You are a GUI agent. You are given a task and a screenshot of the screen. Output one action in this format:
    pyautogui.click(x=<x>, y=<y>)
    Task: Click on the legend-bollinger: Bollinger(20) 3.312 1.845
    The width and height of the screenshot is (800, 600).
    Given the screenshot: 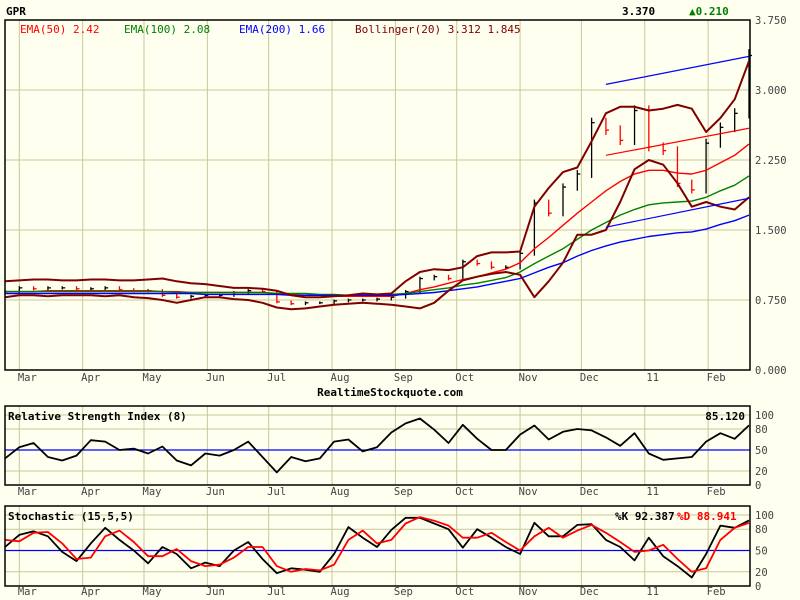 What is the action you would take?
    pyautogui.click(x=438, y=29)
    